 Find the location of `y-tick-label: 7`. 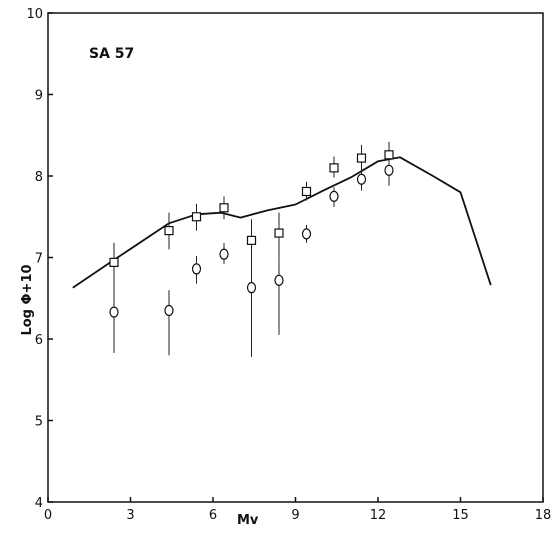

y-tick-label: 7 is located at coordinates (39, 259).